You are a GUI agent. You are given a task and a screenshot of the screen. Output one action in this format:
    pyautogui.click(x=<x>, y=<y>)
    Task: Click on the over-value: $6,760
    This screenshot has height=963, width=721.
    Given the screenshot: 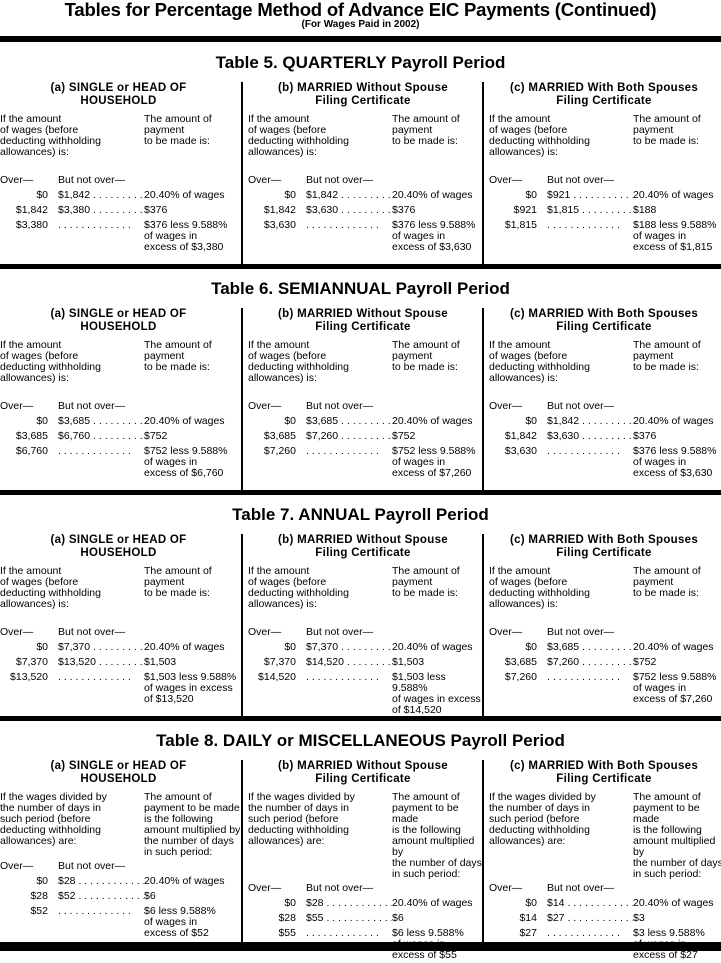 What is the action you would take?
    pyautogui.click(x=31, y=451)
    